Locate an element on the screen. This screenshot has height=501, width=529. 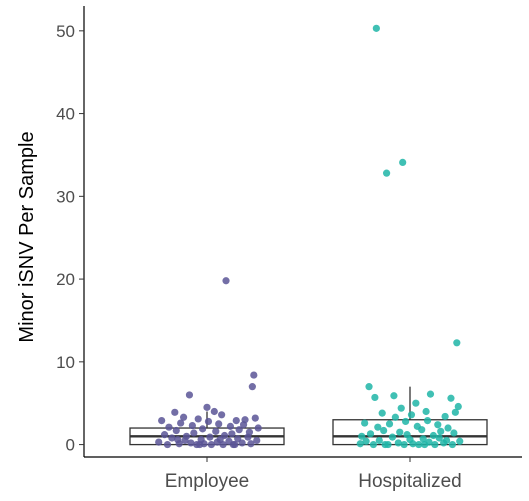
label-layer: Minor iSNV Per Sample is located at coordinates (27, 236).